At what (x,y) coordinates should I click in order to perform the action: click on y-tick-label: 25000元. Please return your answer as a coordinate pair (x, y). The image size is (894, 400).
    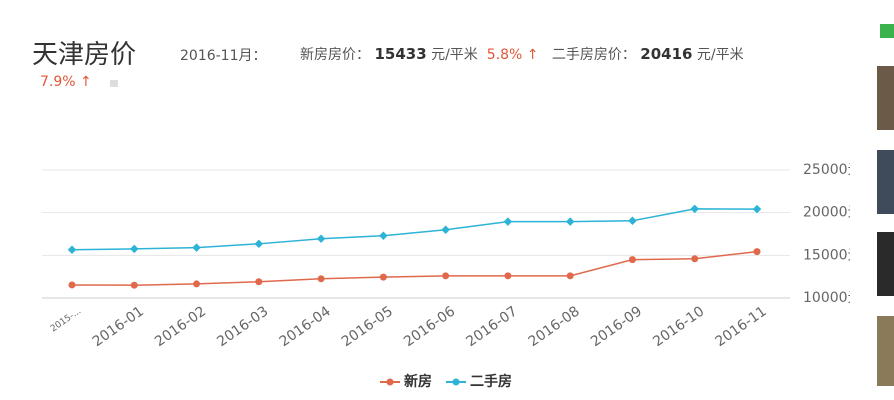
    Looking at the image, I should click on (826, 170).